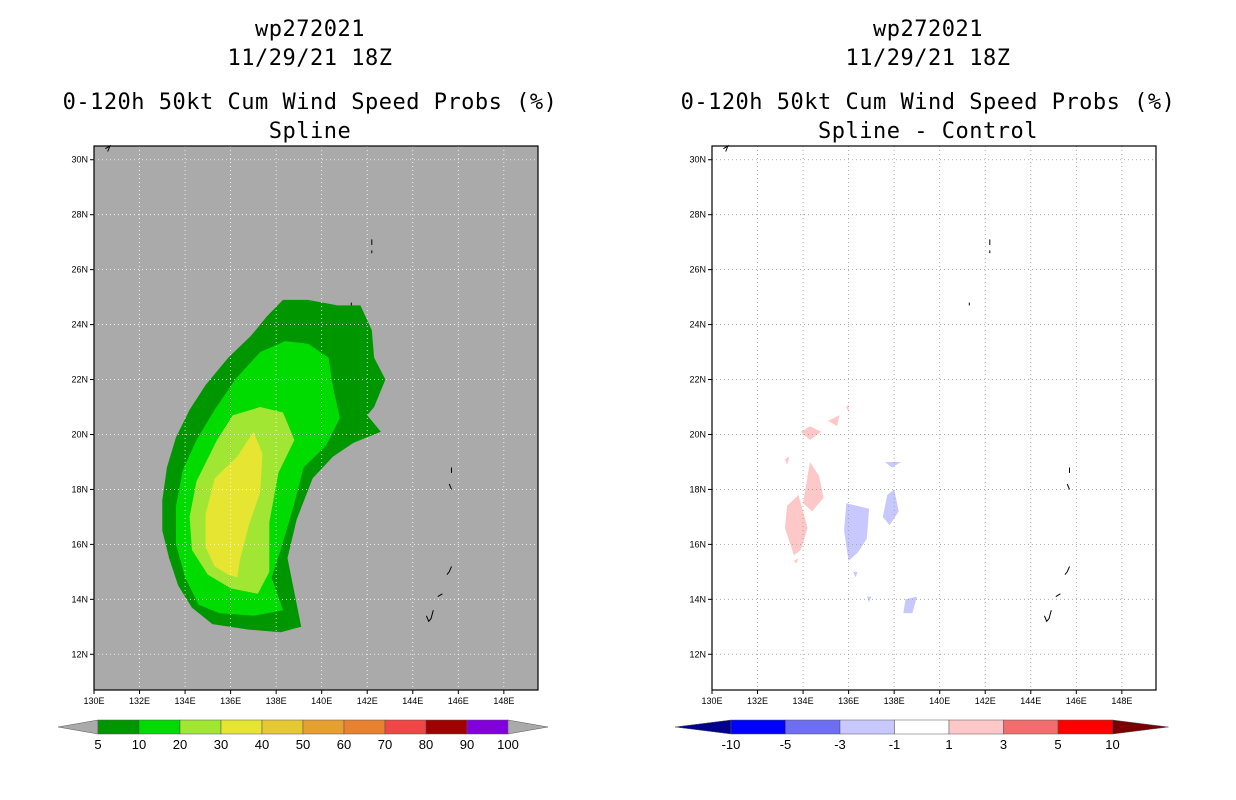 Image resolution: width=1236 pixels, height=800 pixels. What do you see at coordinates (221, 744) in the screenshot?
I see `colorbar-label: 30` at bounding box center [221, 744].